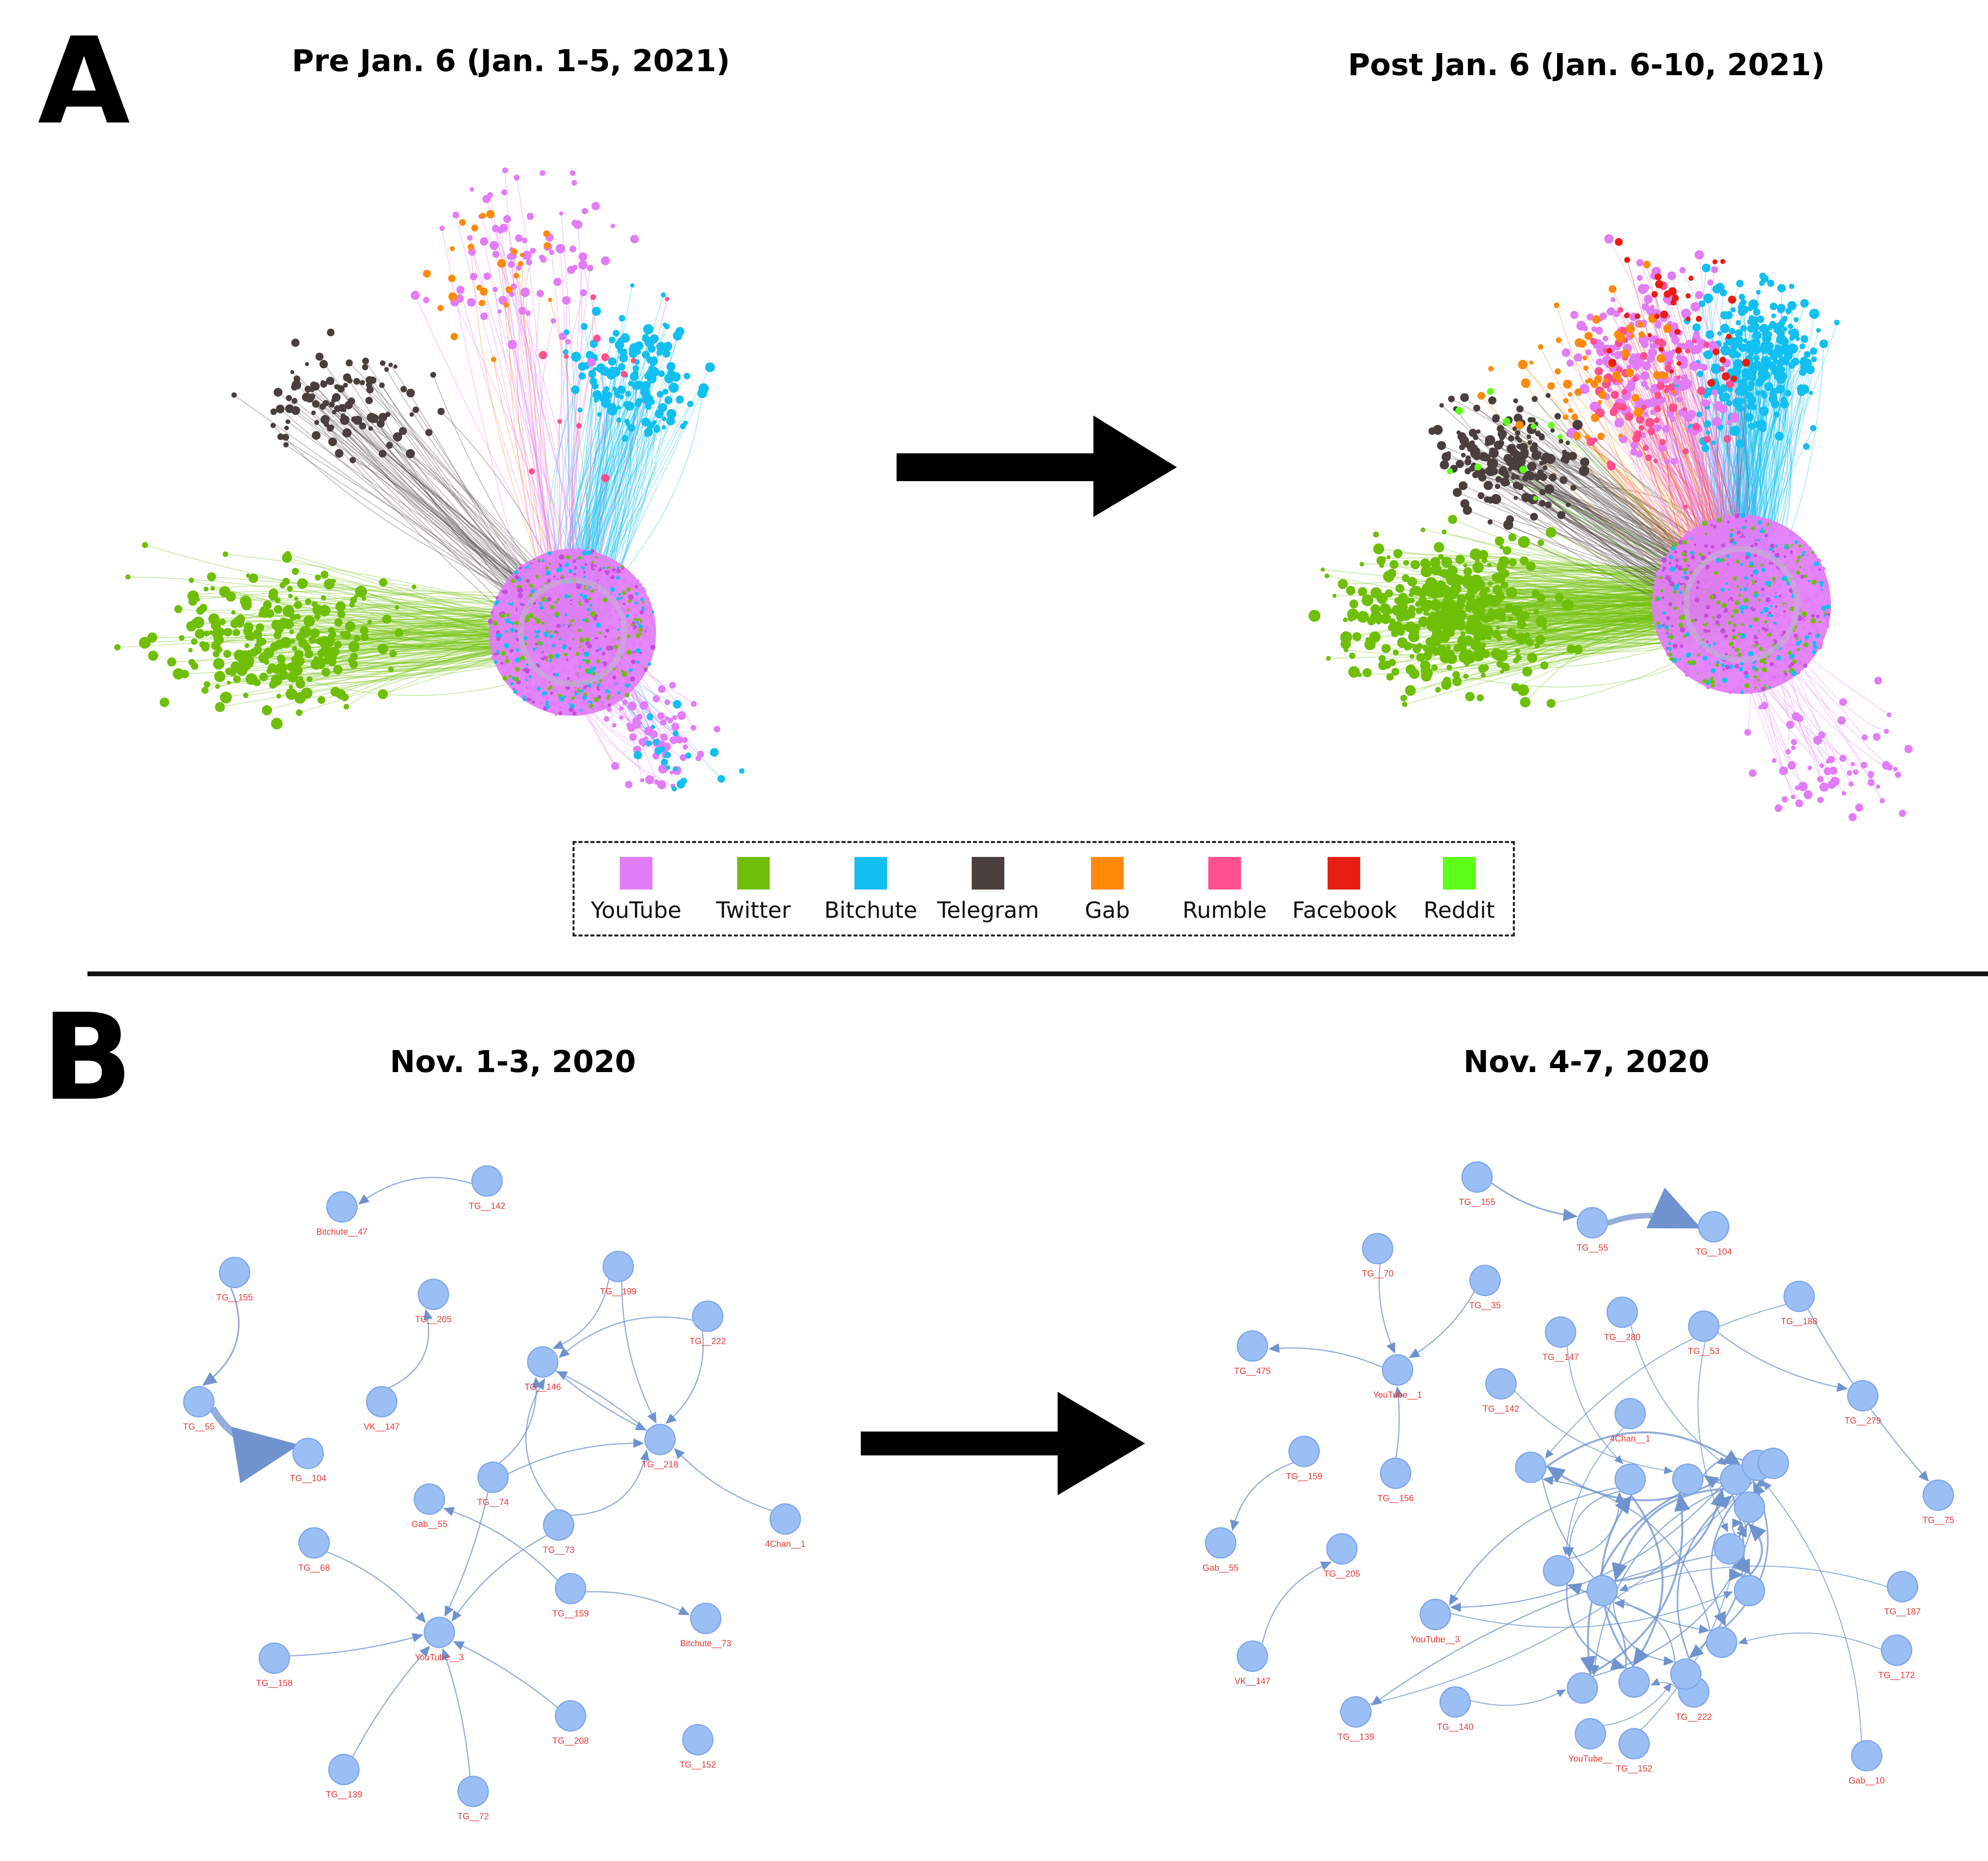  Describe the element at coordinates (419, 478) in the screenshot. I see `edges` at that location.